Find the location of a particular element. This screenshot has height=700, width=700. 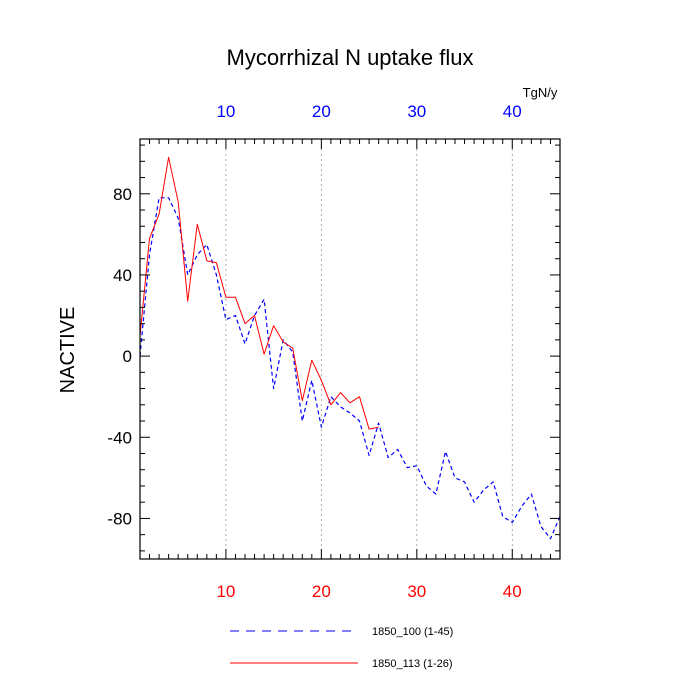

y-tick-label: -40 is located at coordinates (119, 437).